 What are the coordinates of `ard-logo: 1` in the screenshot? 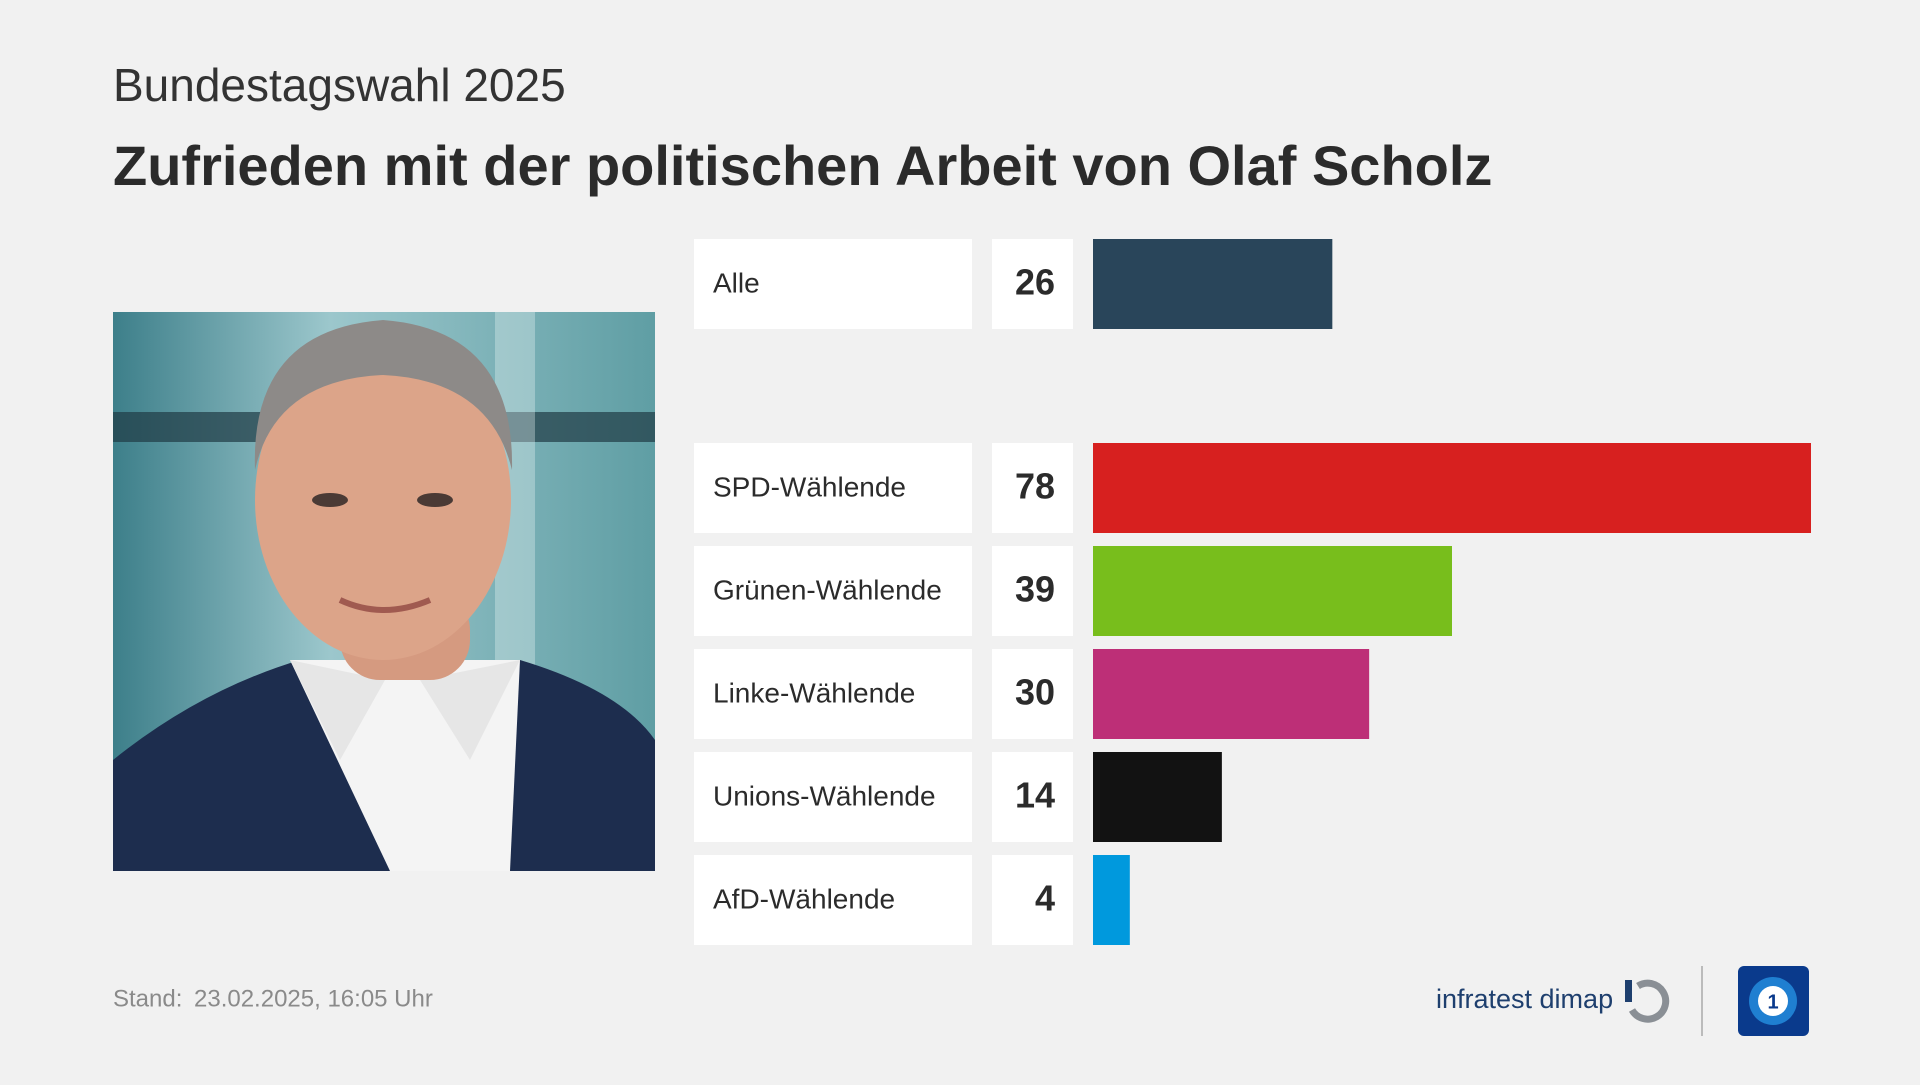 It's located at (1773, 1001).